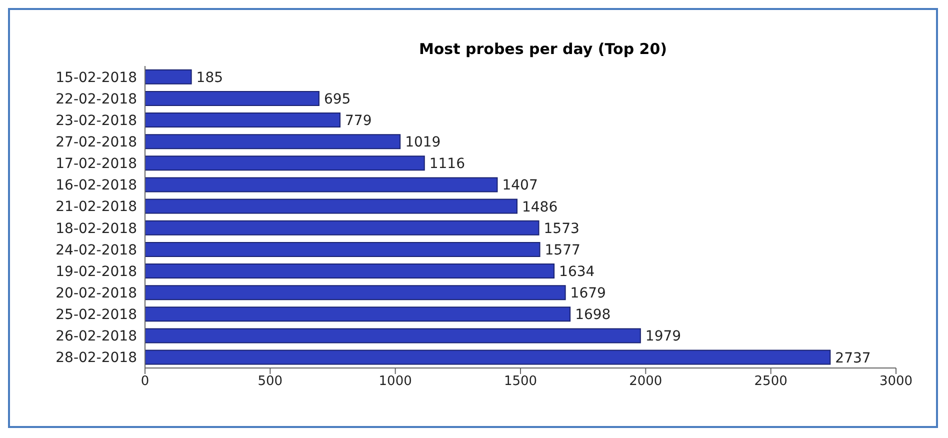 The height and width of the screenshot is (438, 948). Describe the element at coordinates (96, 142) in the screenshot. I see `y-tick-label: 27-02-2018` at that location.